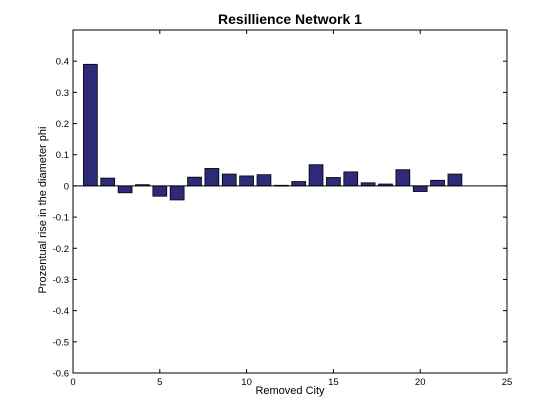 This screenshot has width=560, height=420. What do you see at coordinates (61, 249) in the screenshot?
I see `y-tick-label: -0.2` at bounding box center [61, 249].